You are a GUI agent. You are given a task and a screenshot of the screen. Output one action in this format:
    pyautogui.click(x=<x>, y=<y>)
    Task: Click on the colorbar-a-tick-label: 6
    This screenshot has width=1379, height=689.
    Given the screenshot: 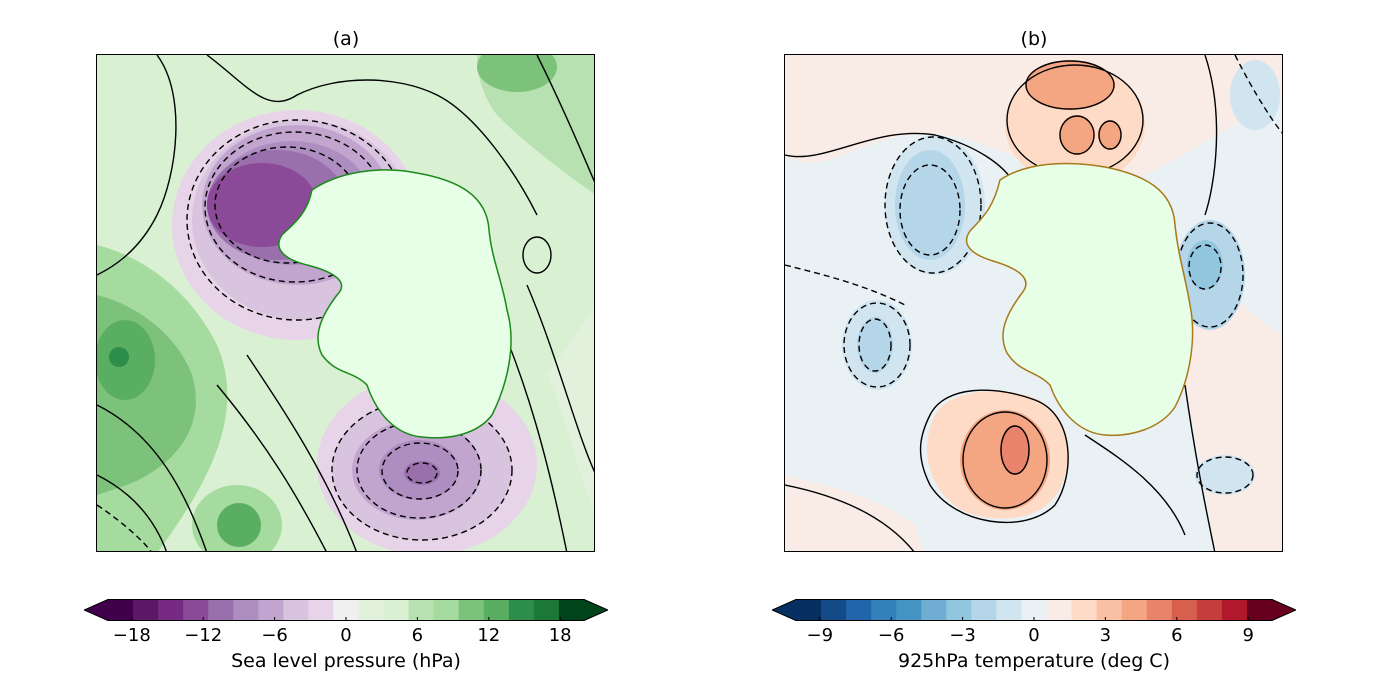 What is the action you would take?
    pyautogui.click(x=417, y=635)
    